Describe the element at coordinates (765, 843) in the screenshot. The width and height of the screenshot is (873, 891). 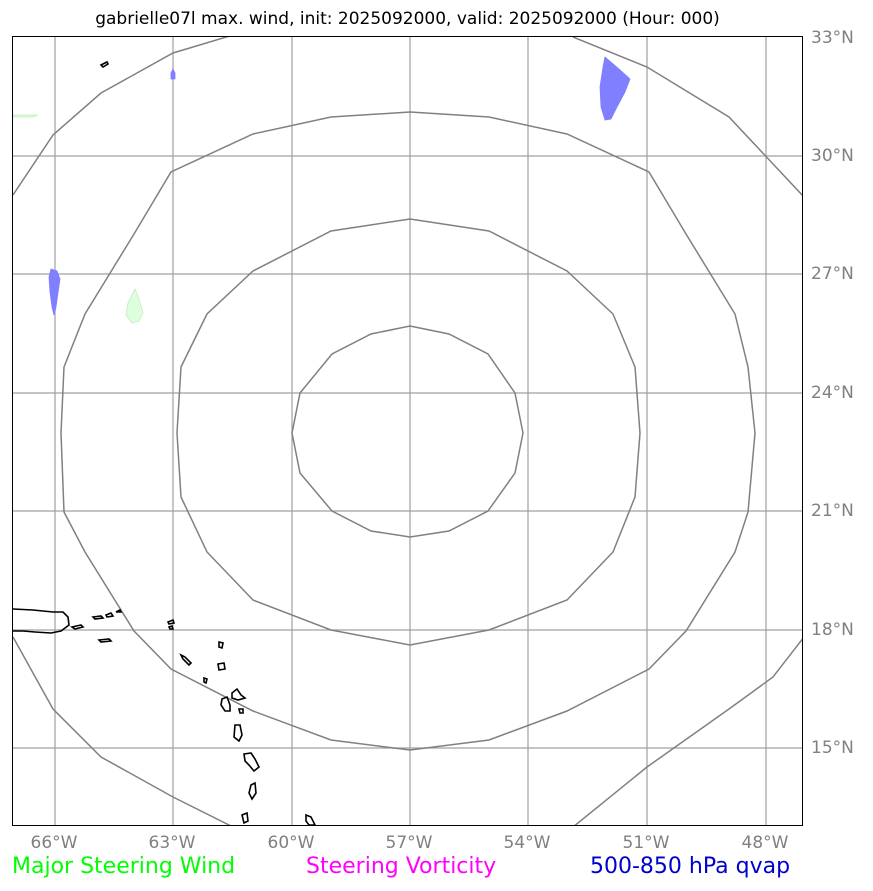
I see `lon-label-48w: 48°W` at that location.